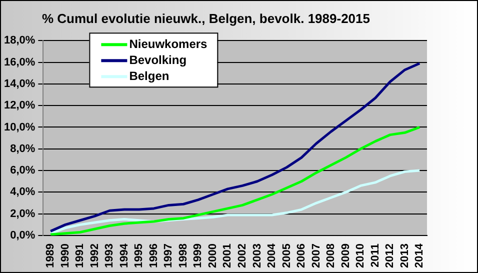  What do you see at coordinates (20, 84) in the screenshot?
I see `y-tick-label: 14,0%` at bounding box center [20, 84].